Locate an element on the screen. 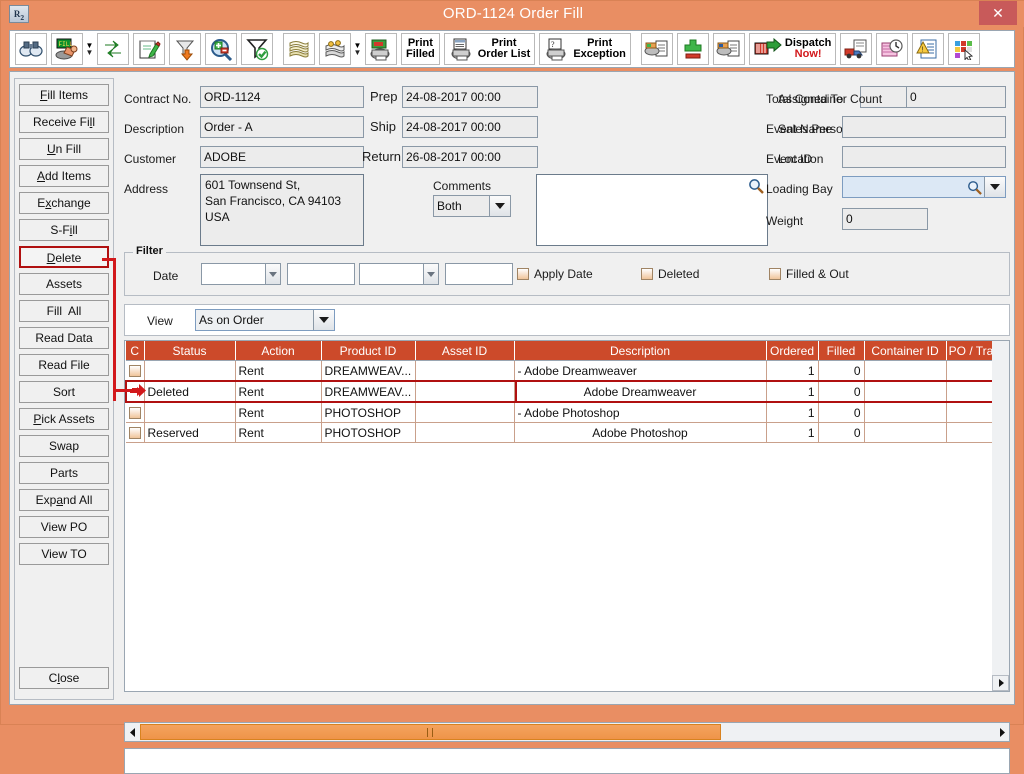 This screenshot has height=774, width=1024. sidebar-item-s-fill: S-Fill is located at coordinates (64, 230).